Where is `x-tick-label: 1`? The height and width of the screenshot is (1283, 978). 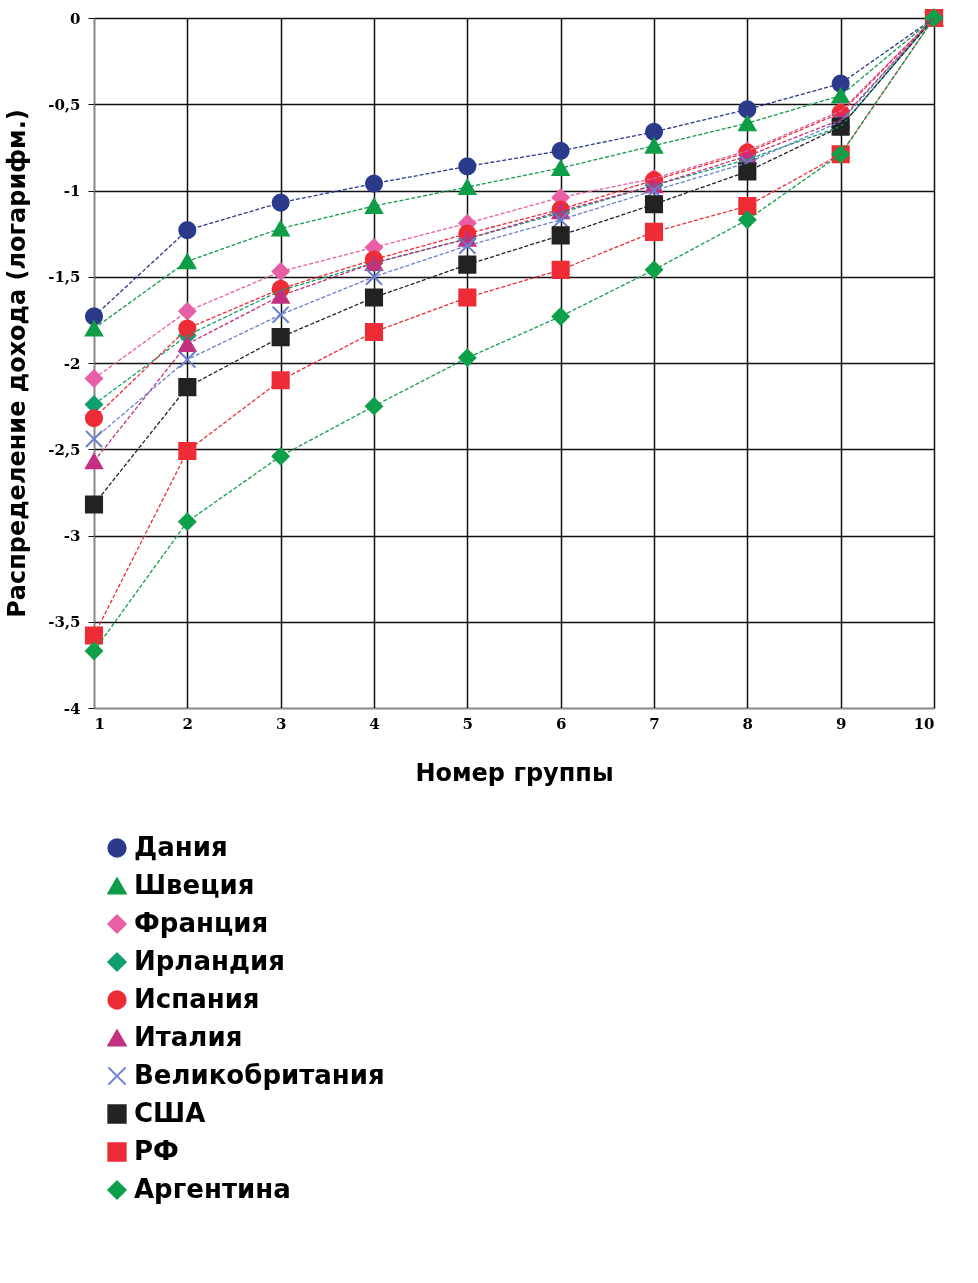
x-tick-label: 1 is located at coordinates (99, 723).